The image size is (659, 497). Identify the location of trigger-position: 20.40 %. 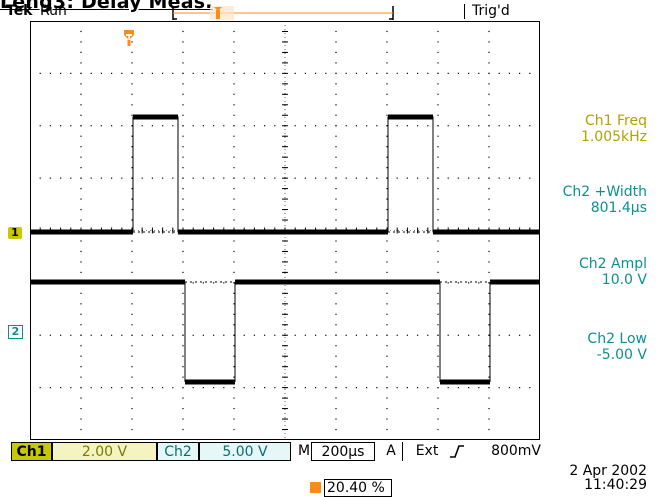
(351, 488).